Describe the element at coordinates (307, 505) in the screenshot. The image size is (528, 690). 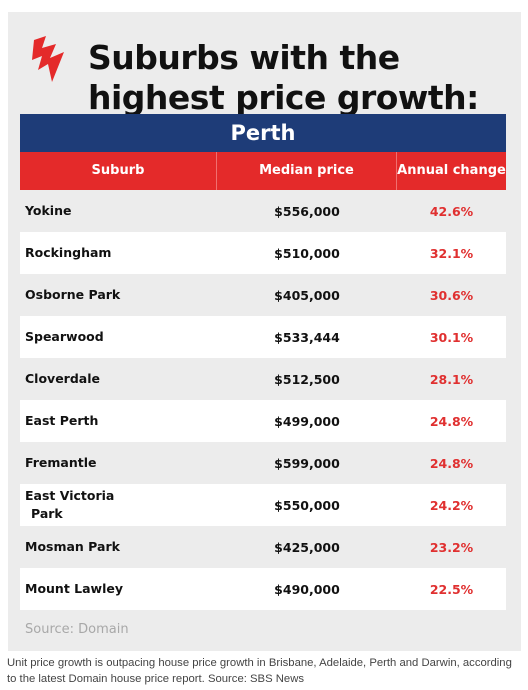
I see `median-price-cell: $550,000` at that location.